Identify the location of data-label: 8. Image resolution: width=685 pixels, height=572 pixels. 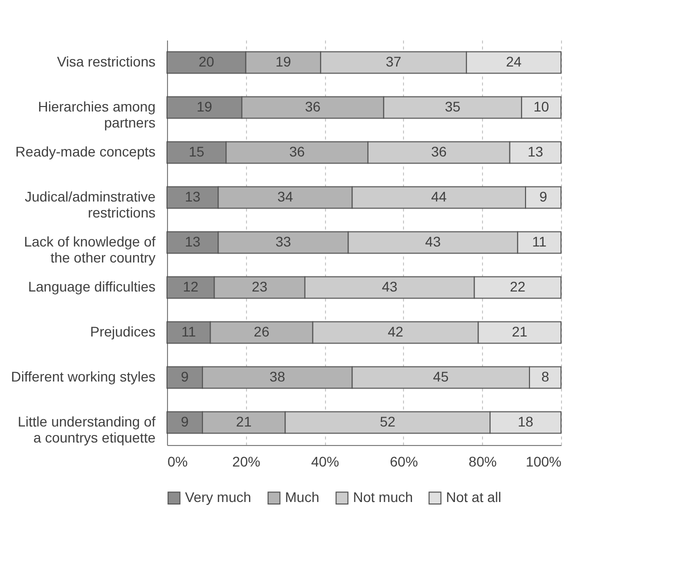
(545, 376).